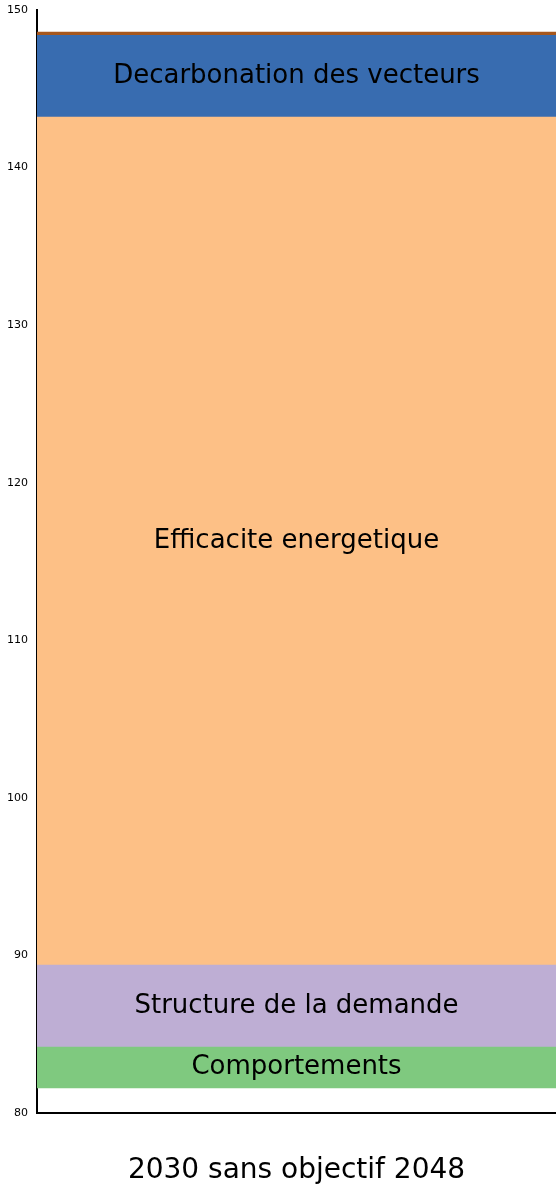  I want to click on y-tick-label: 110, so click(17, 640).